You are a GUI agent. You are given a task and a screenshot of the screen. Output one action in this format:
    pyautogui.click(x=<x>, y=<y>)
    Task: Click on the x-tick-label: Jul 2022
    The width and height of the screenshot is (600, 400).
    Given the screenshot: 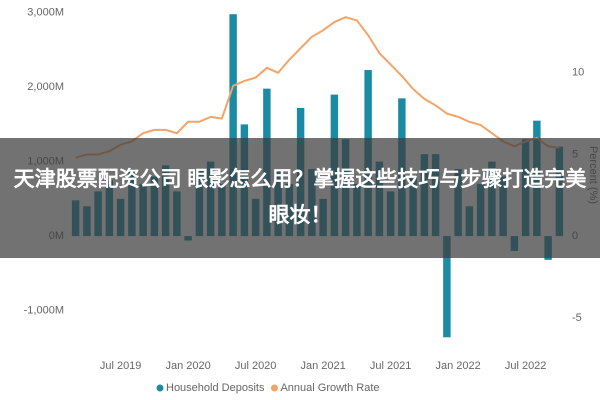 What is the action you would take?
    pyautogui.click(x=526, y=366)
    